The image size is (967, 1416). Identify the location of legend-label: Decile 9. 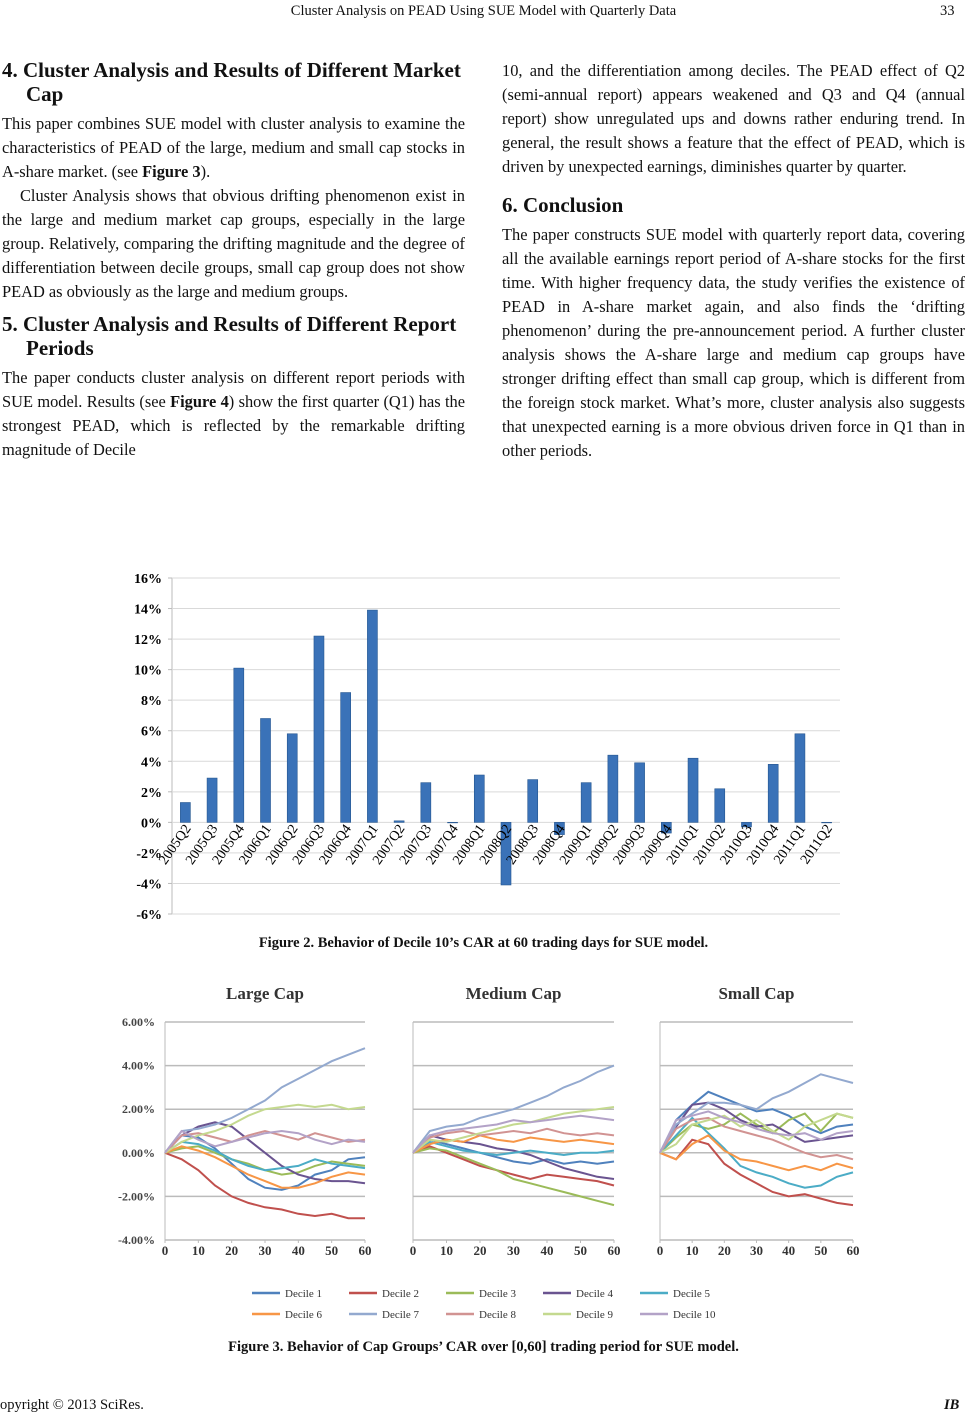
(594, 1315).